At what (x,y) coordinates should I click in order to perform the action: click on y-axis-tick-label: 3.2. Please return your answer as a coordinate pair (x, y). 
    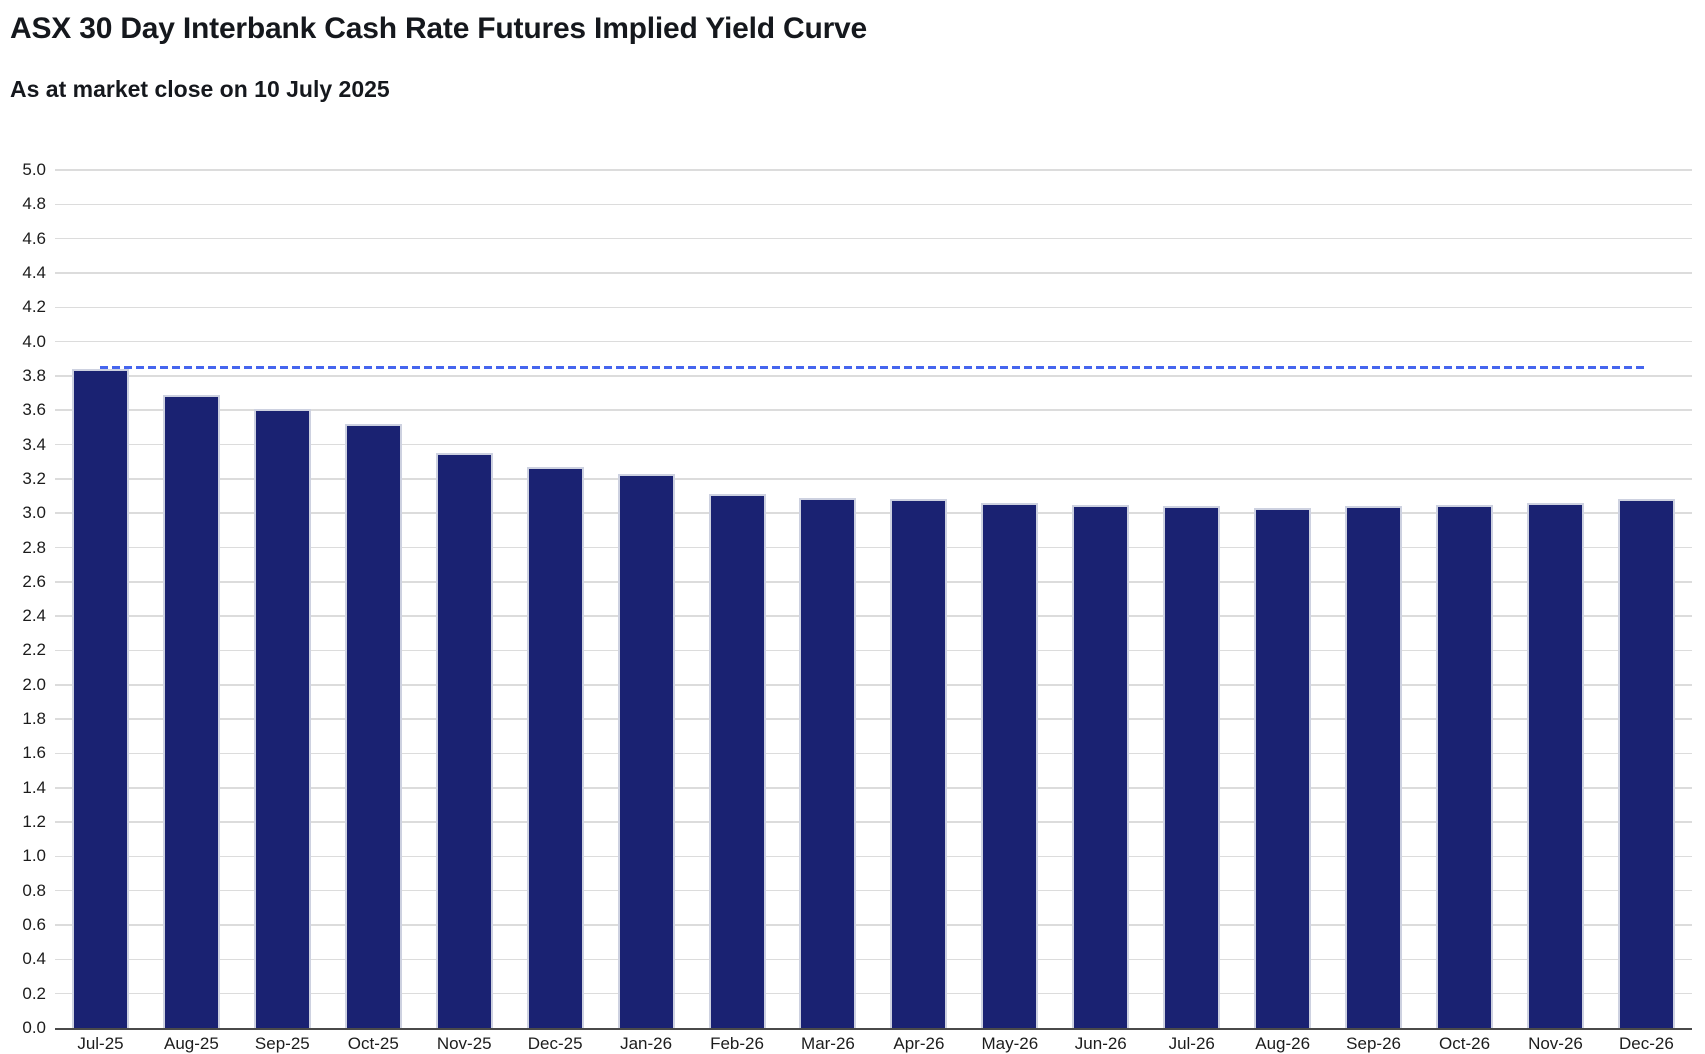
    Looking at the image, I should click on (34, 478).